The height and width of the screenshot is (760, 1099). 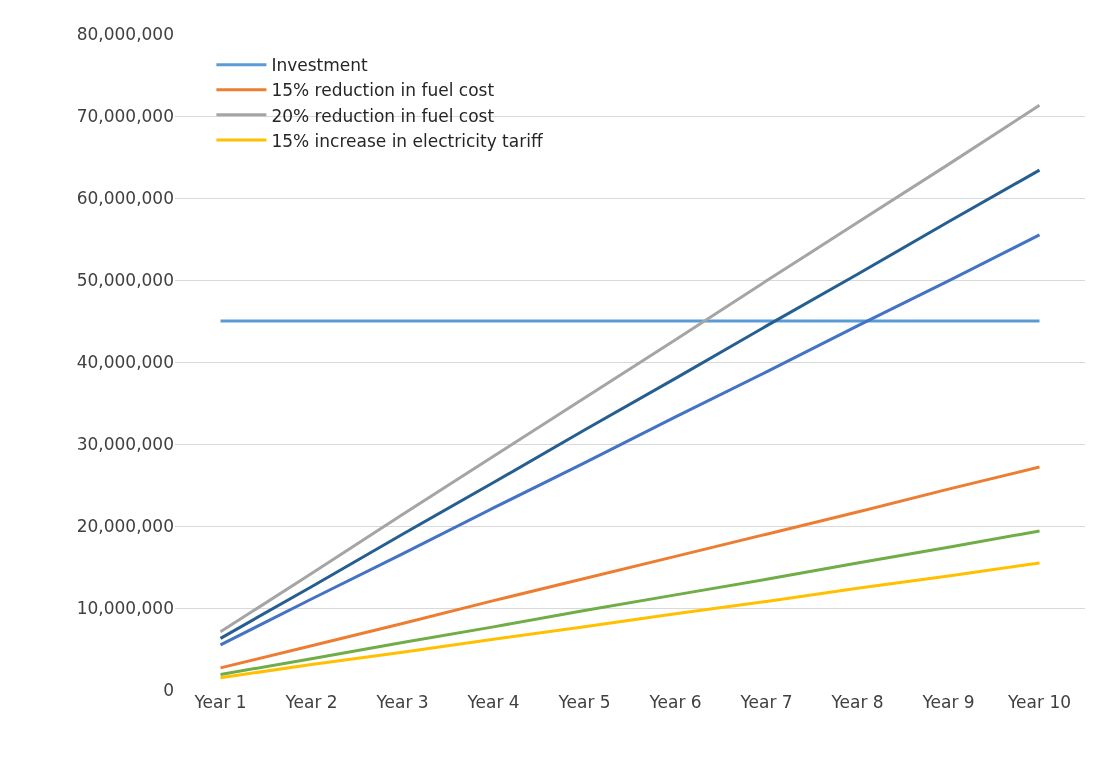 I want to click on y-tick-label: 20,000,000, so click(x=125, y=525).